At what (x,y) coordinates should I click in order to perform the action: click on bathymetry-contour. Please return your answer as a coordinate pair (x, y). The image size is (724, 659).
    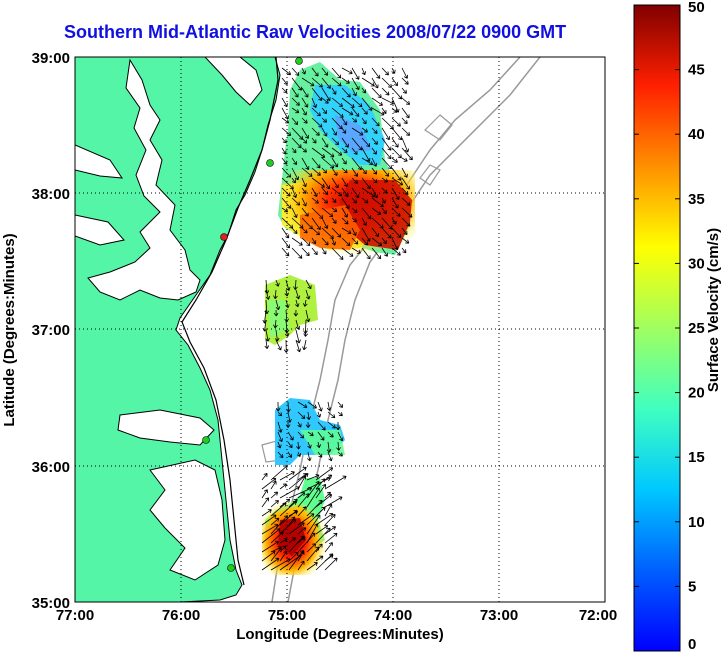
    Looking at the image, I should click on (438, 127).